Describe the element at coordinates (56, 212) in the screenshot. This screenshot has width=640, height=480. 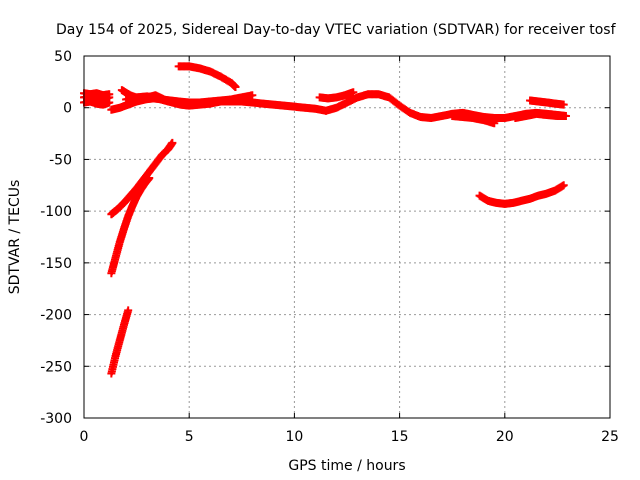
I see `y-tick-label: -100` at that location.